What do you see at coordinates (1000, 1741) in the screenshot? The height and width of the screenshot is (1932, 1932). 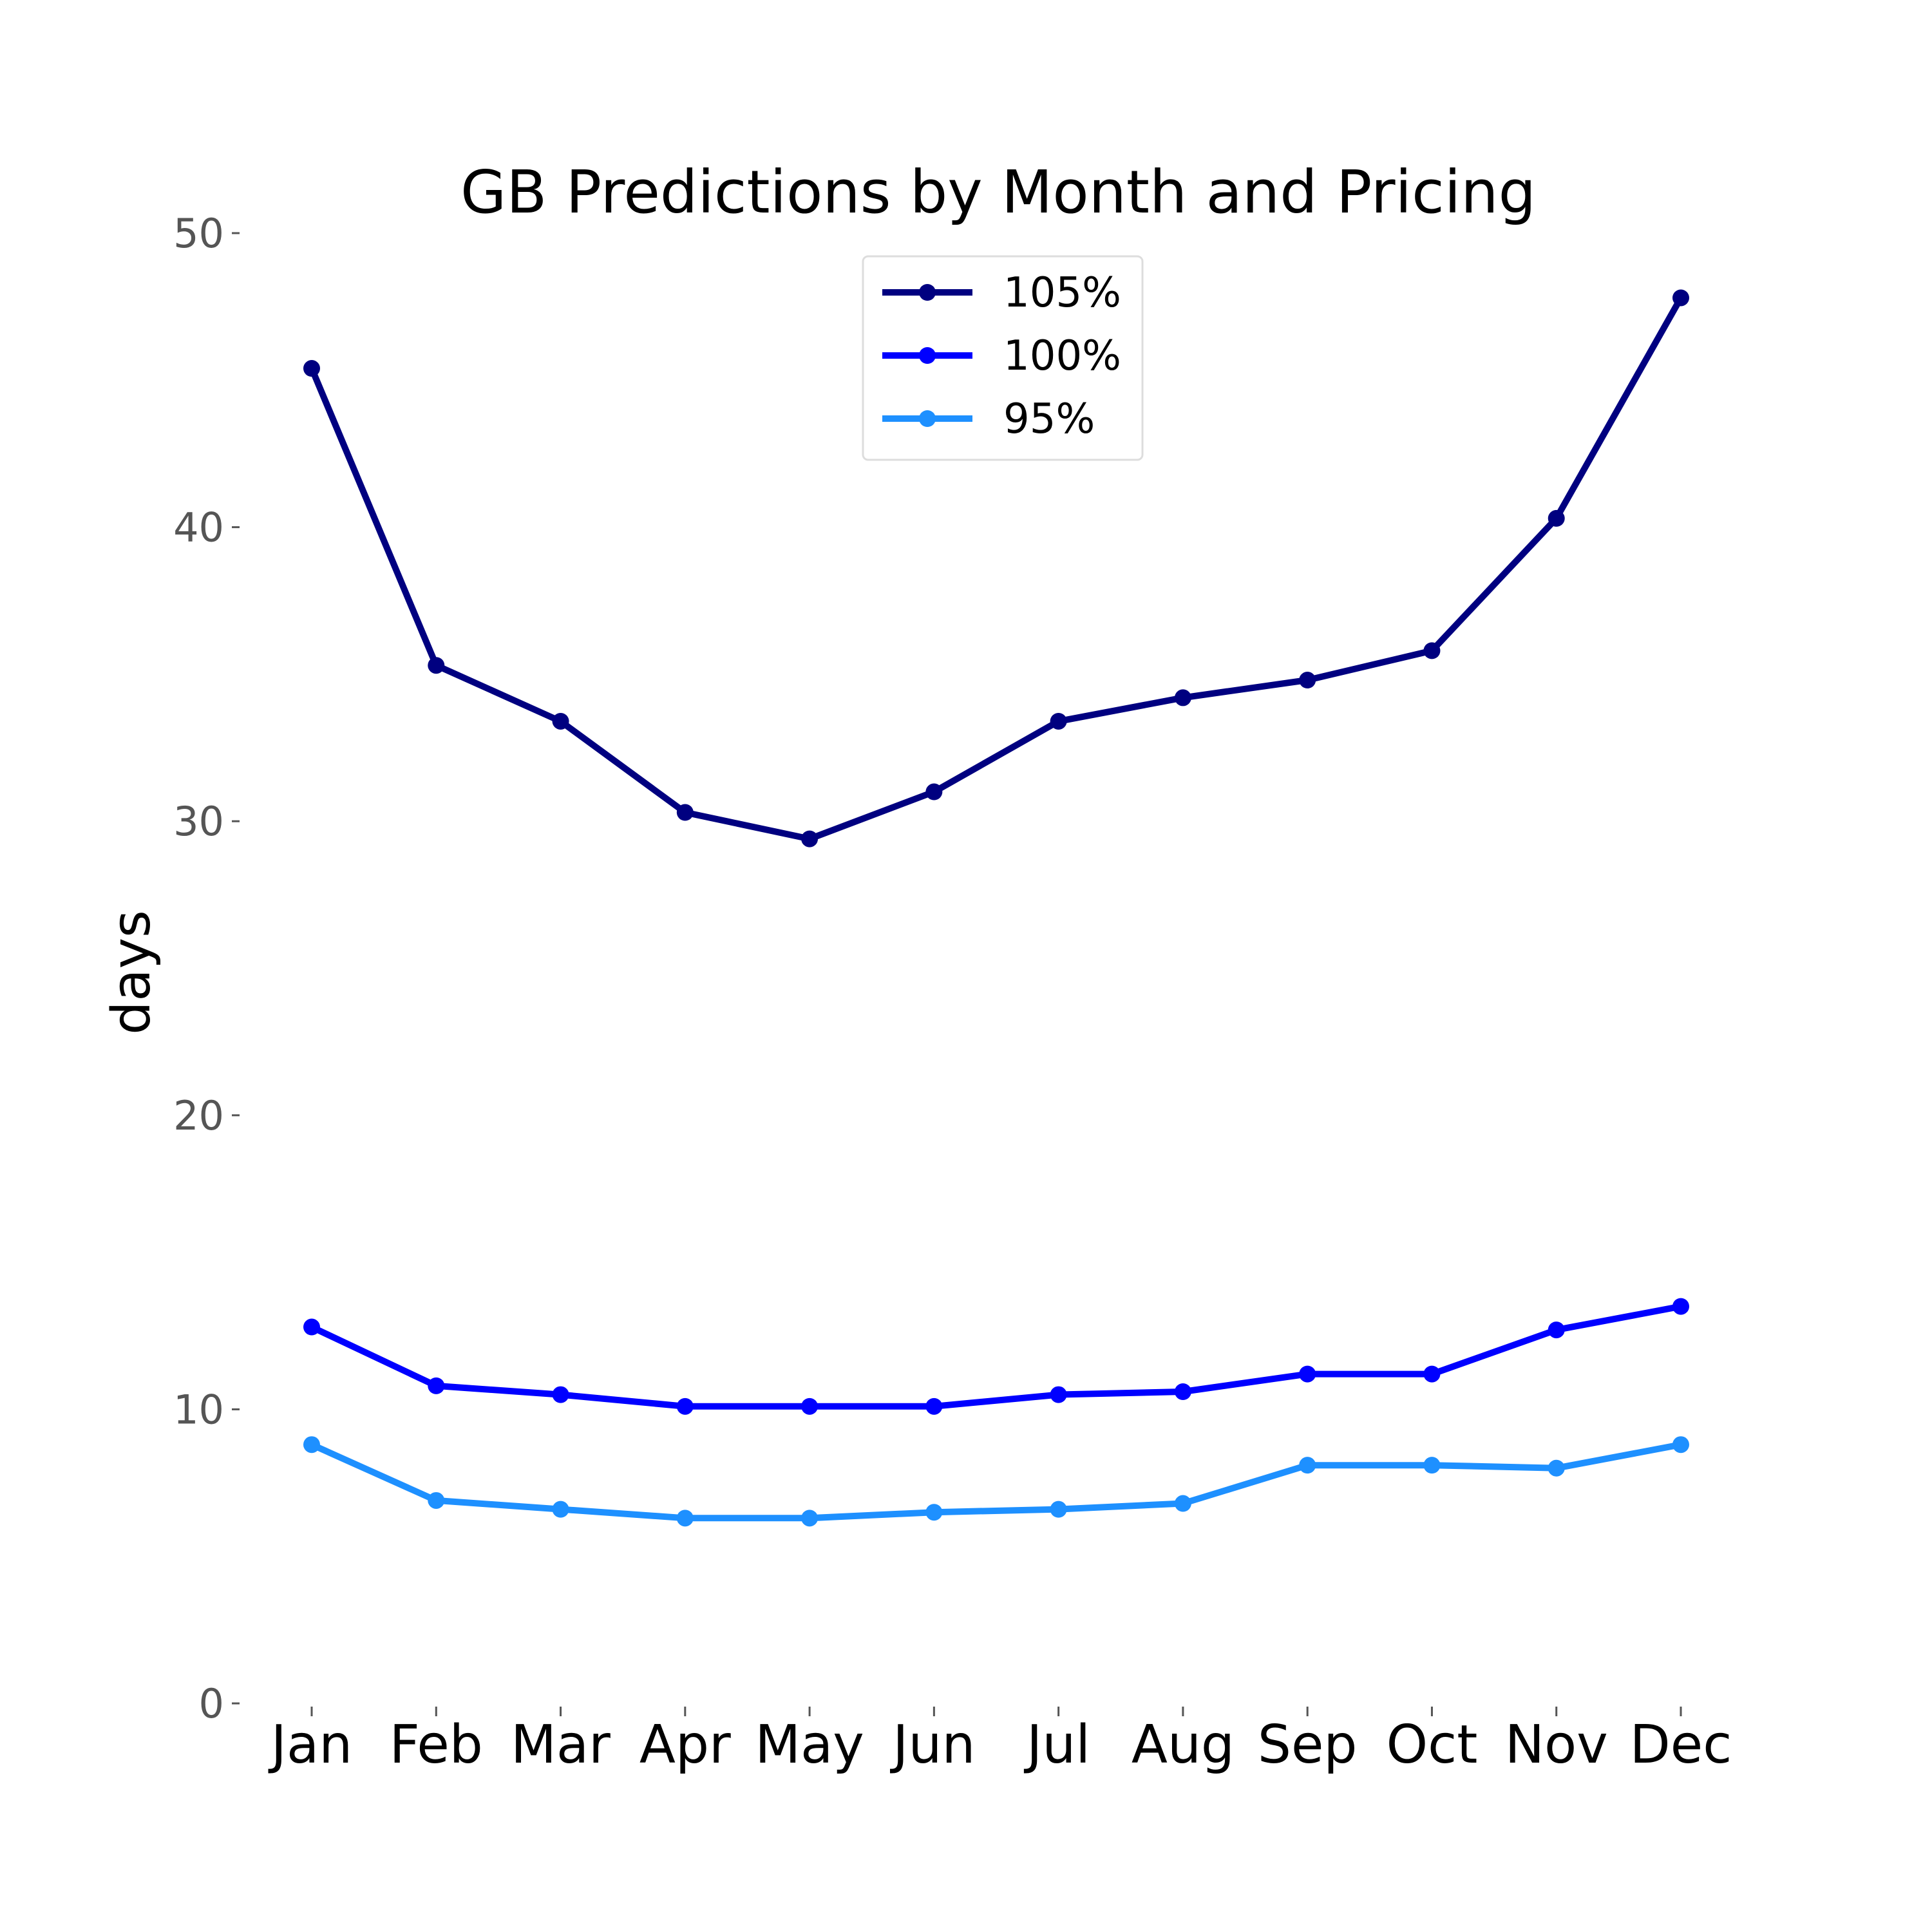 I see `x-axis: Jan Feb Mar Apr May Jun Jul Aug Sep Oct Nov Dec` at bounding box center [1000, 1741].